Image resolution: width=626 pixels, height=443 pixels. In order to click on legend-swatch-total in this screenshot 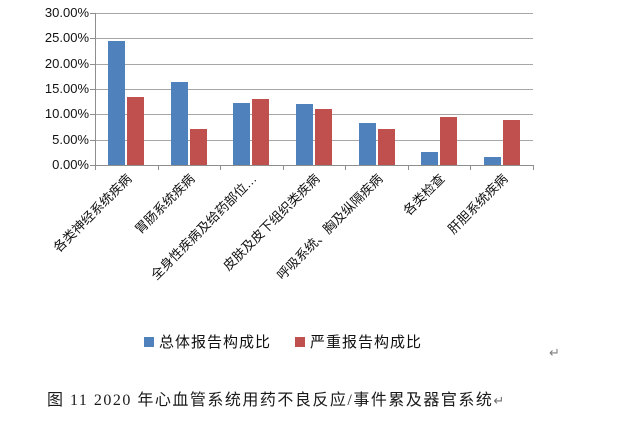, I will do `click(149, 341)`.